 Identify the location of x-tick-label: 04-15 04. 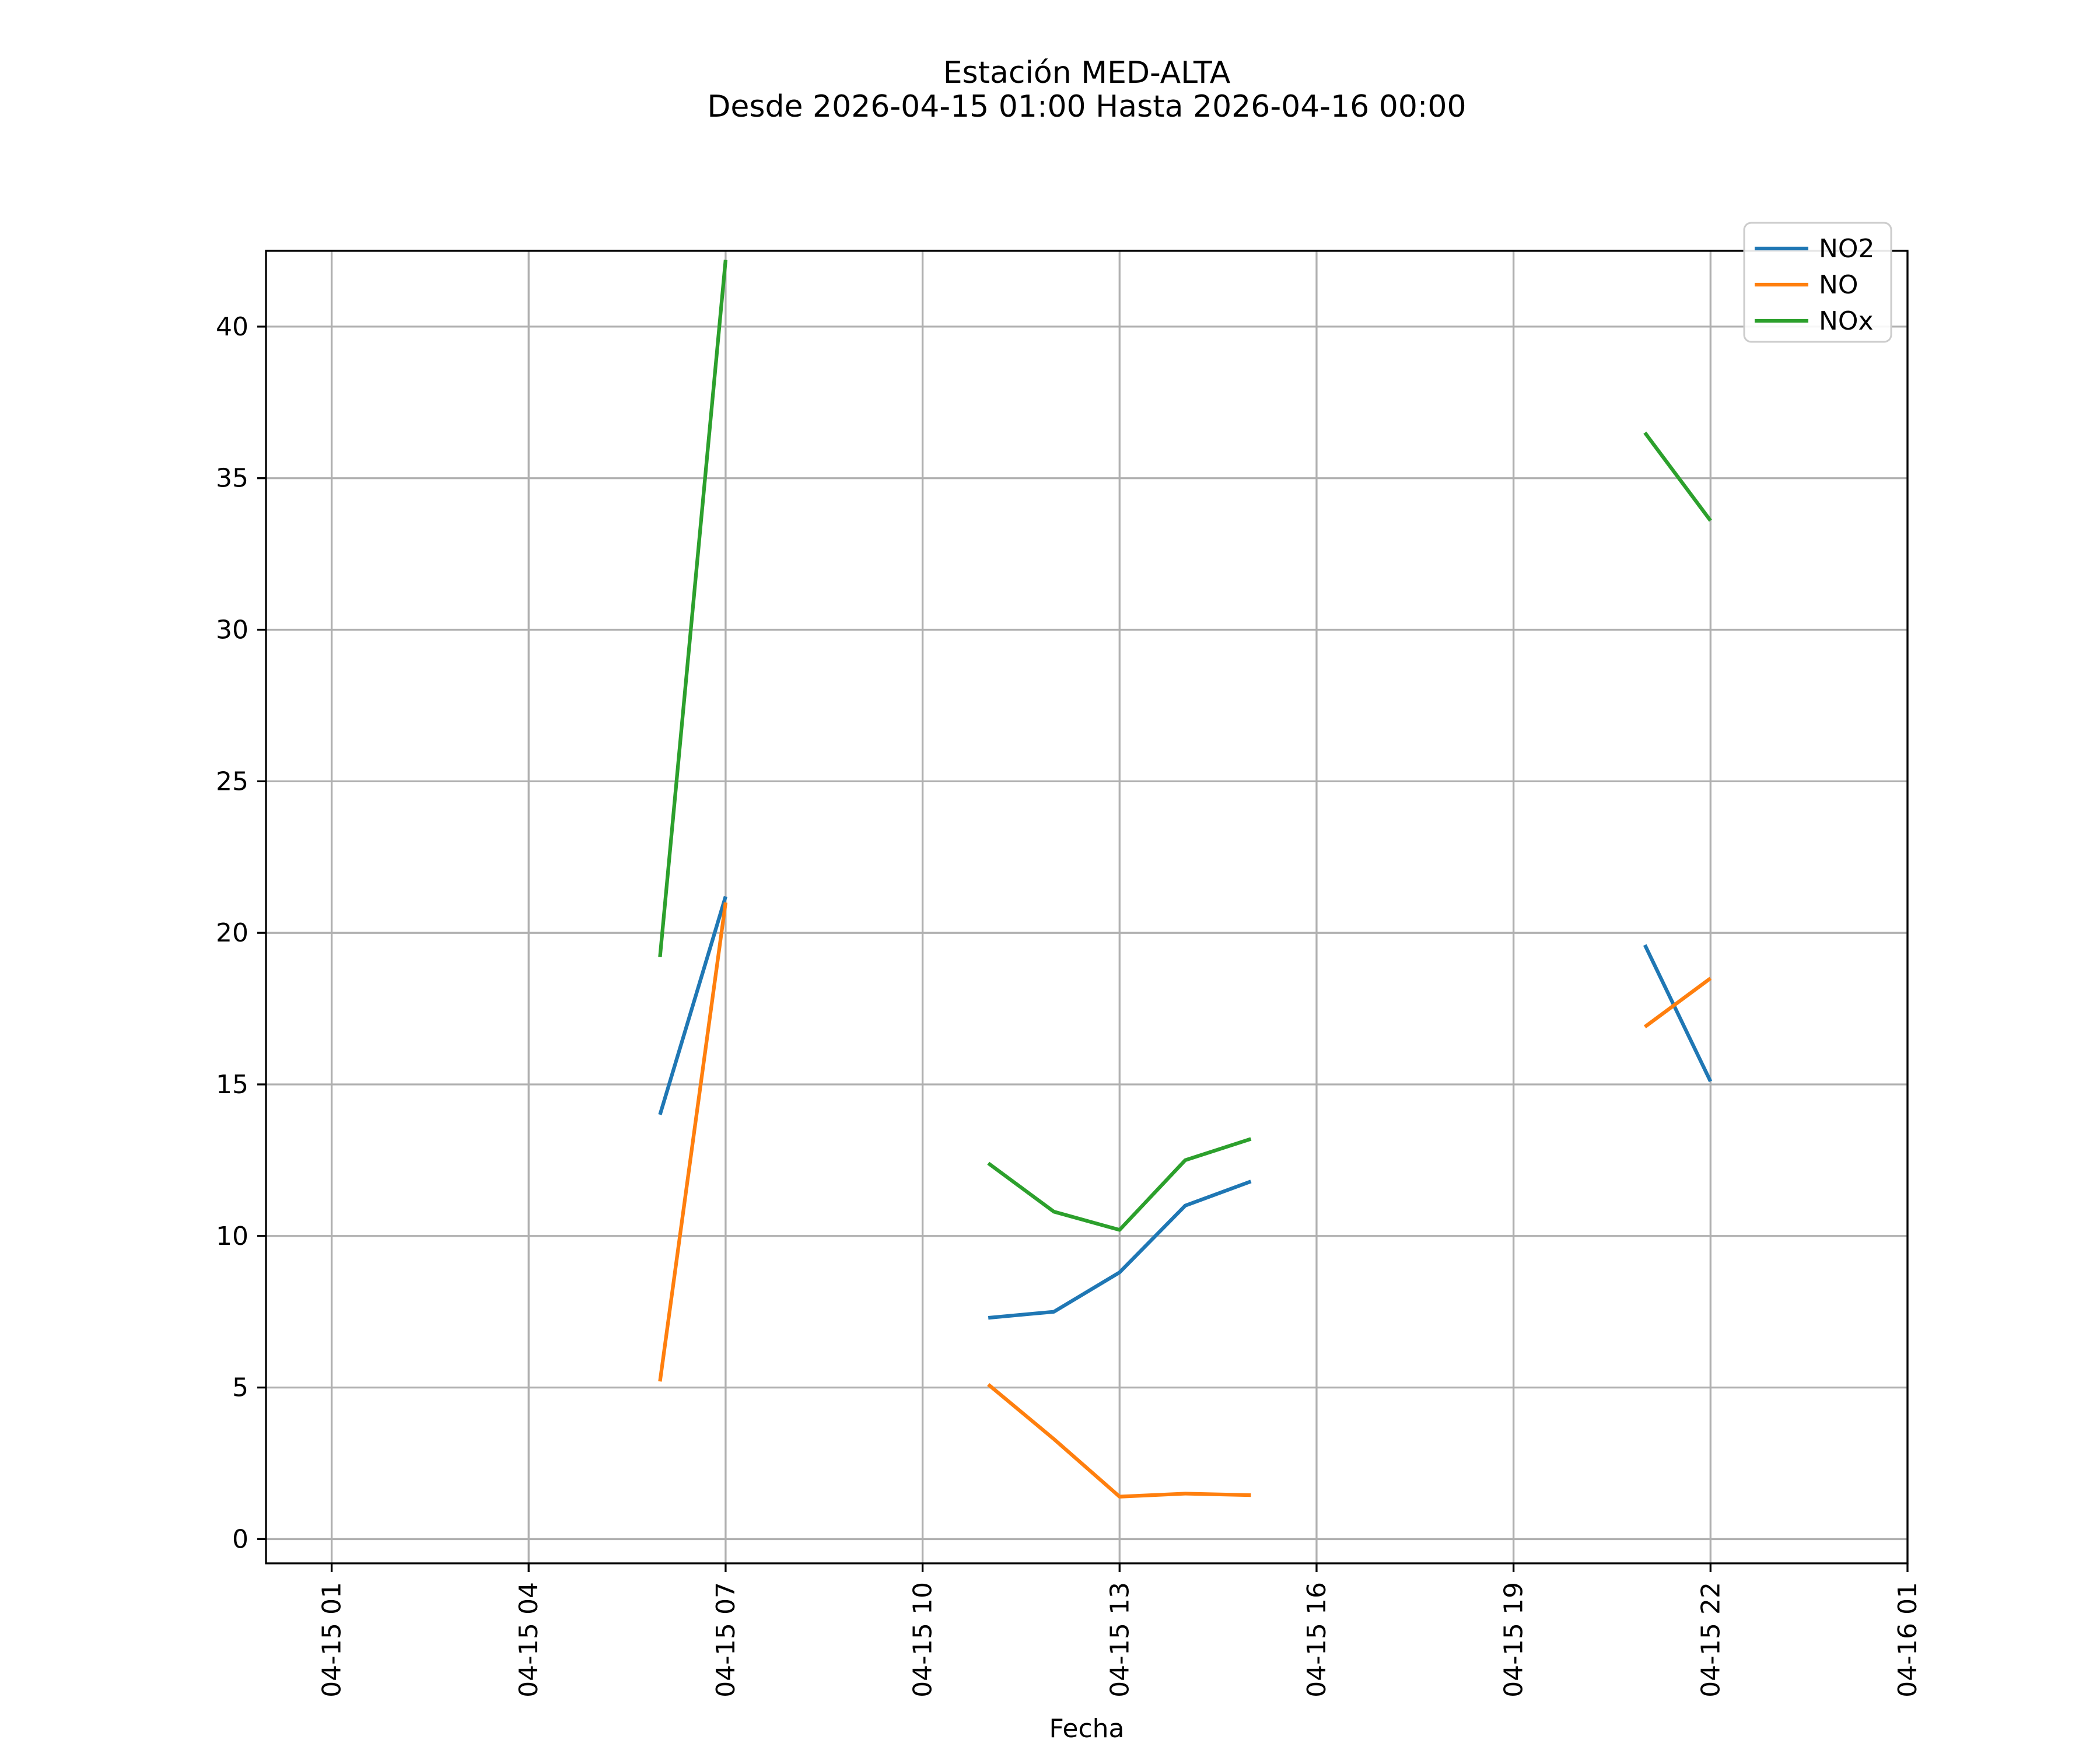
(529, 1640).